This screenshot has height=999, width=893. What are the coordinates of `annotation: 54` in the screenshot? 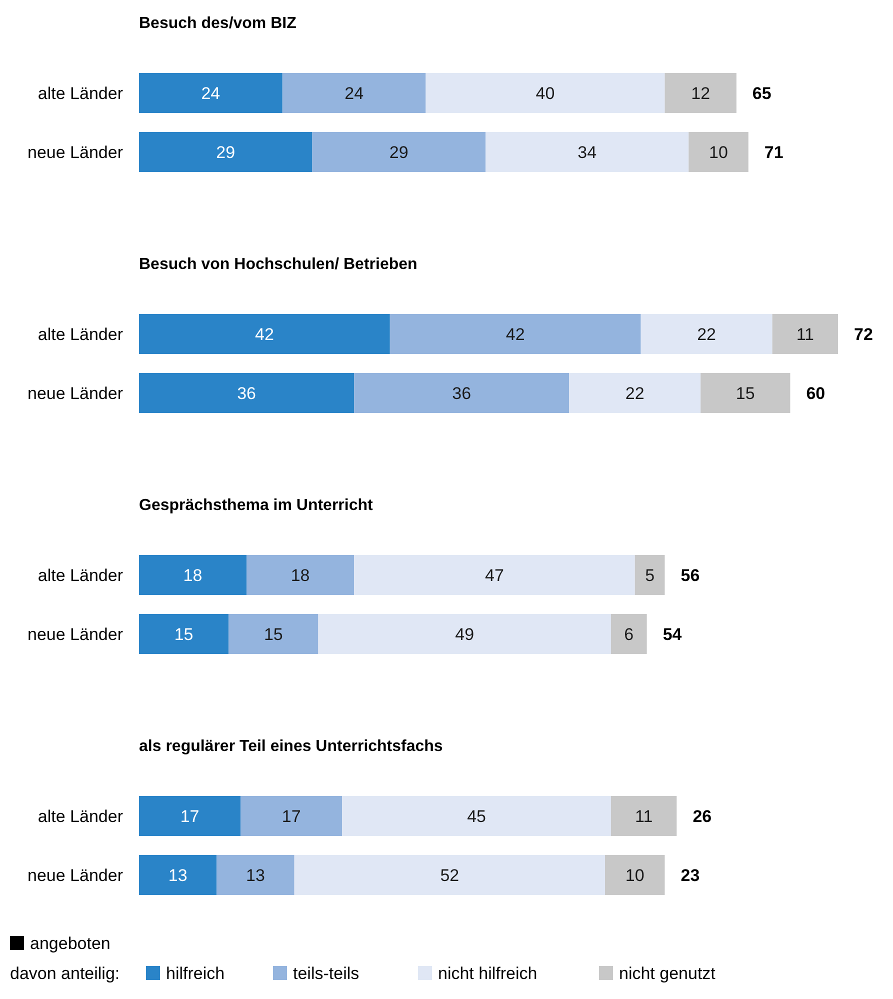 It's located at (672, 634).